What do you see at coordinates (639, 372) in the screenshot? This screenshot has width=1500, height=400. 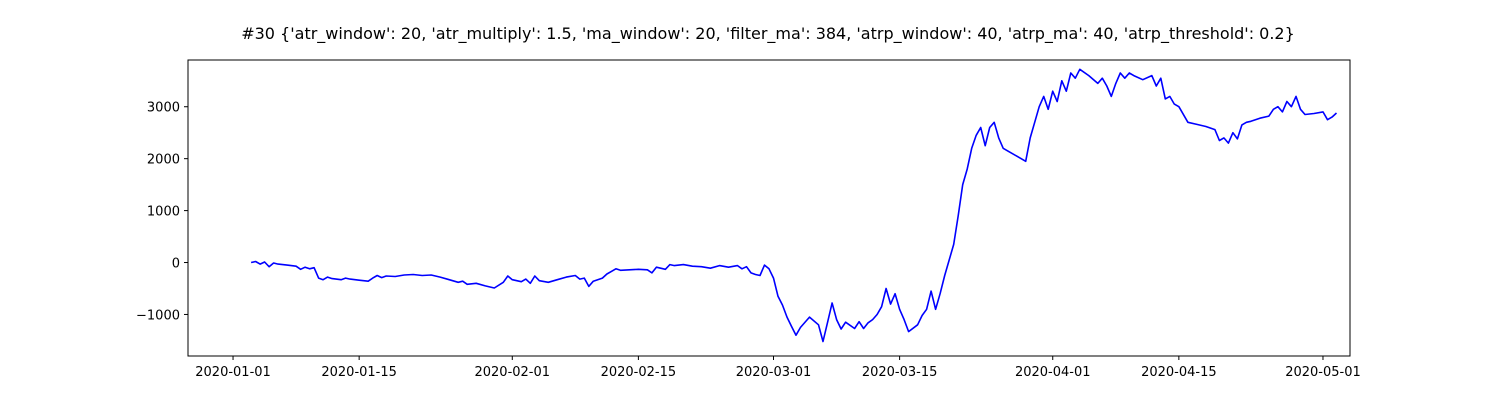 I see `x-tick-label: 2020-02-15` at bounding box center [639, 372].